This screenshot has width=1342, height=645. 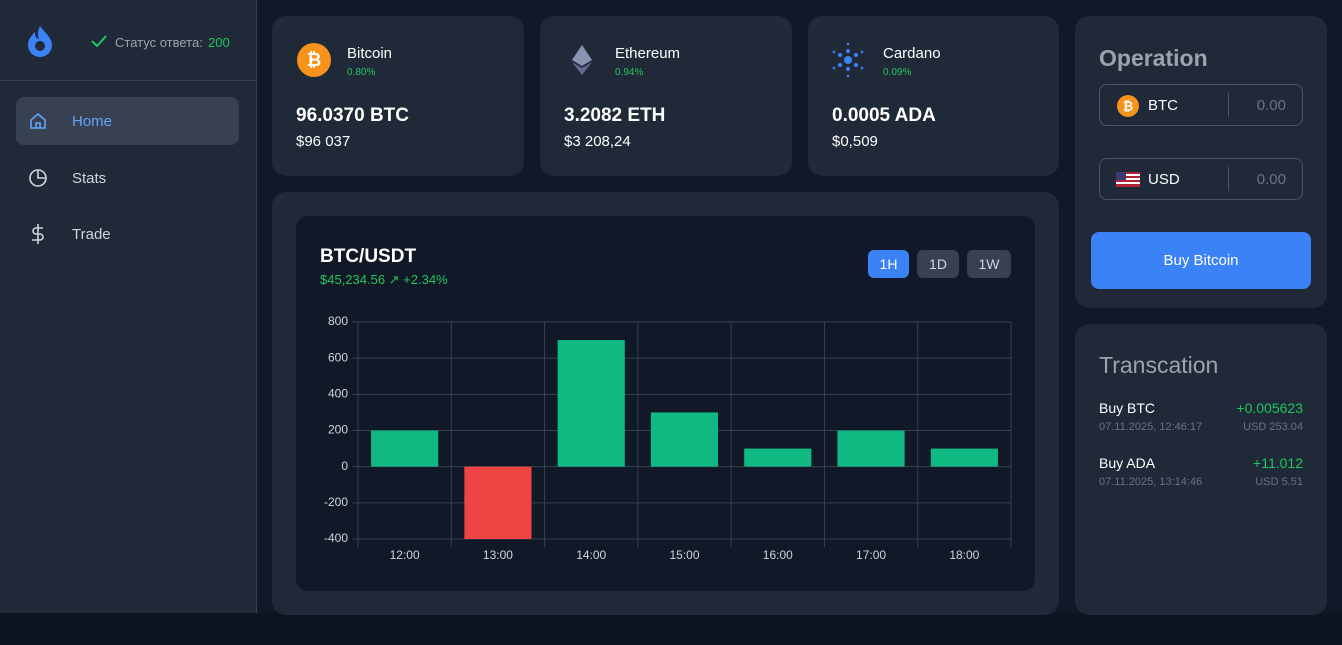 What do you see at coordinates (1127, 463) in the screenshot?
I see `tx-title: Buy ADA` at bounding box center [1127, 463].